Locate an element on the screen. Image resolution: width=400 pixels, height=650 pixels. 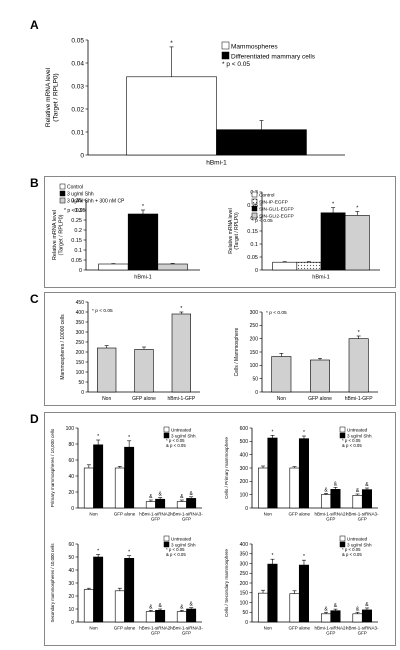
chart-b2-y-tick-label: 0 is located at coordinates (256, 271).